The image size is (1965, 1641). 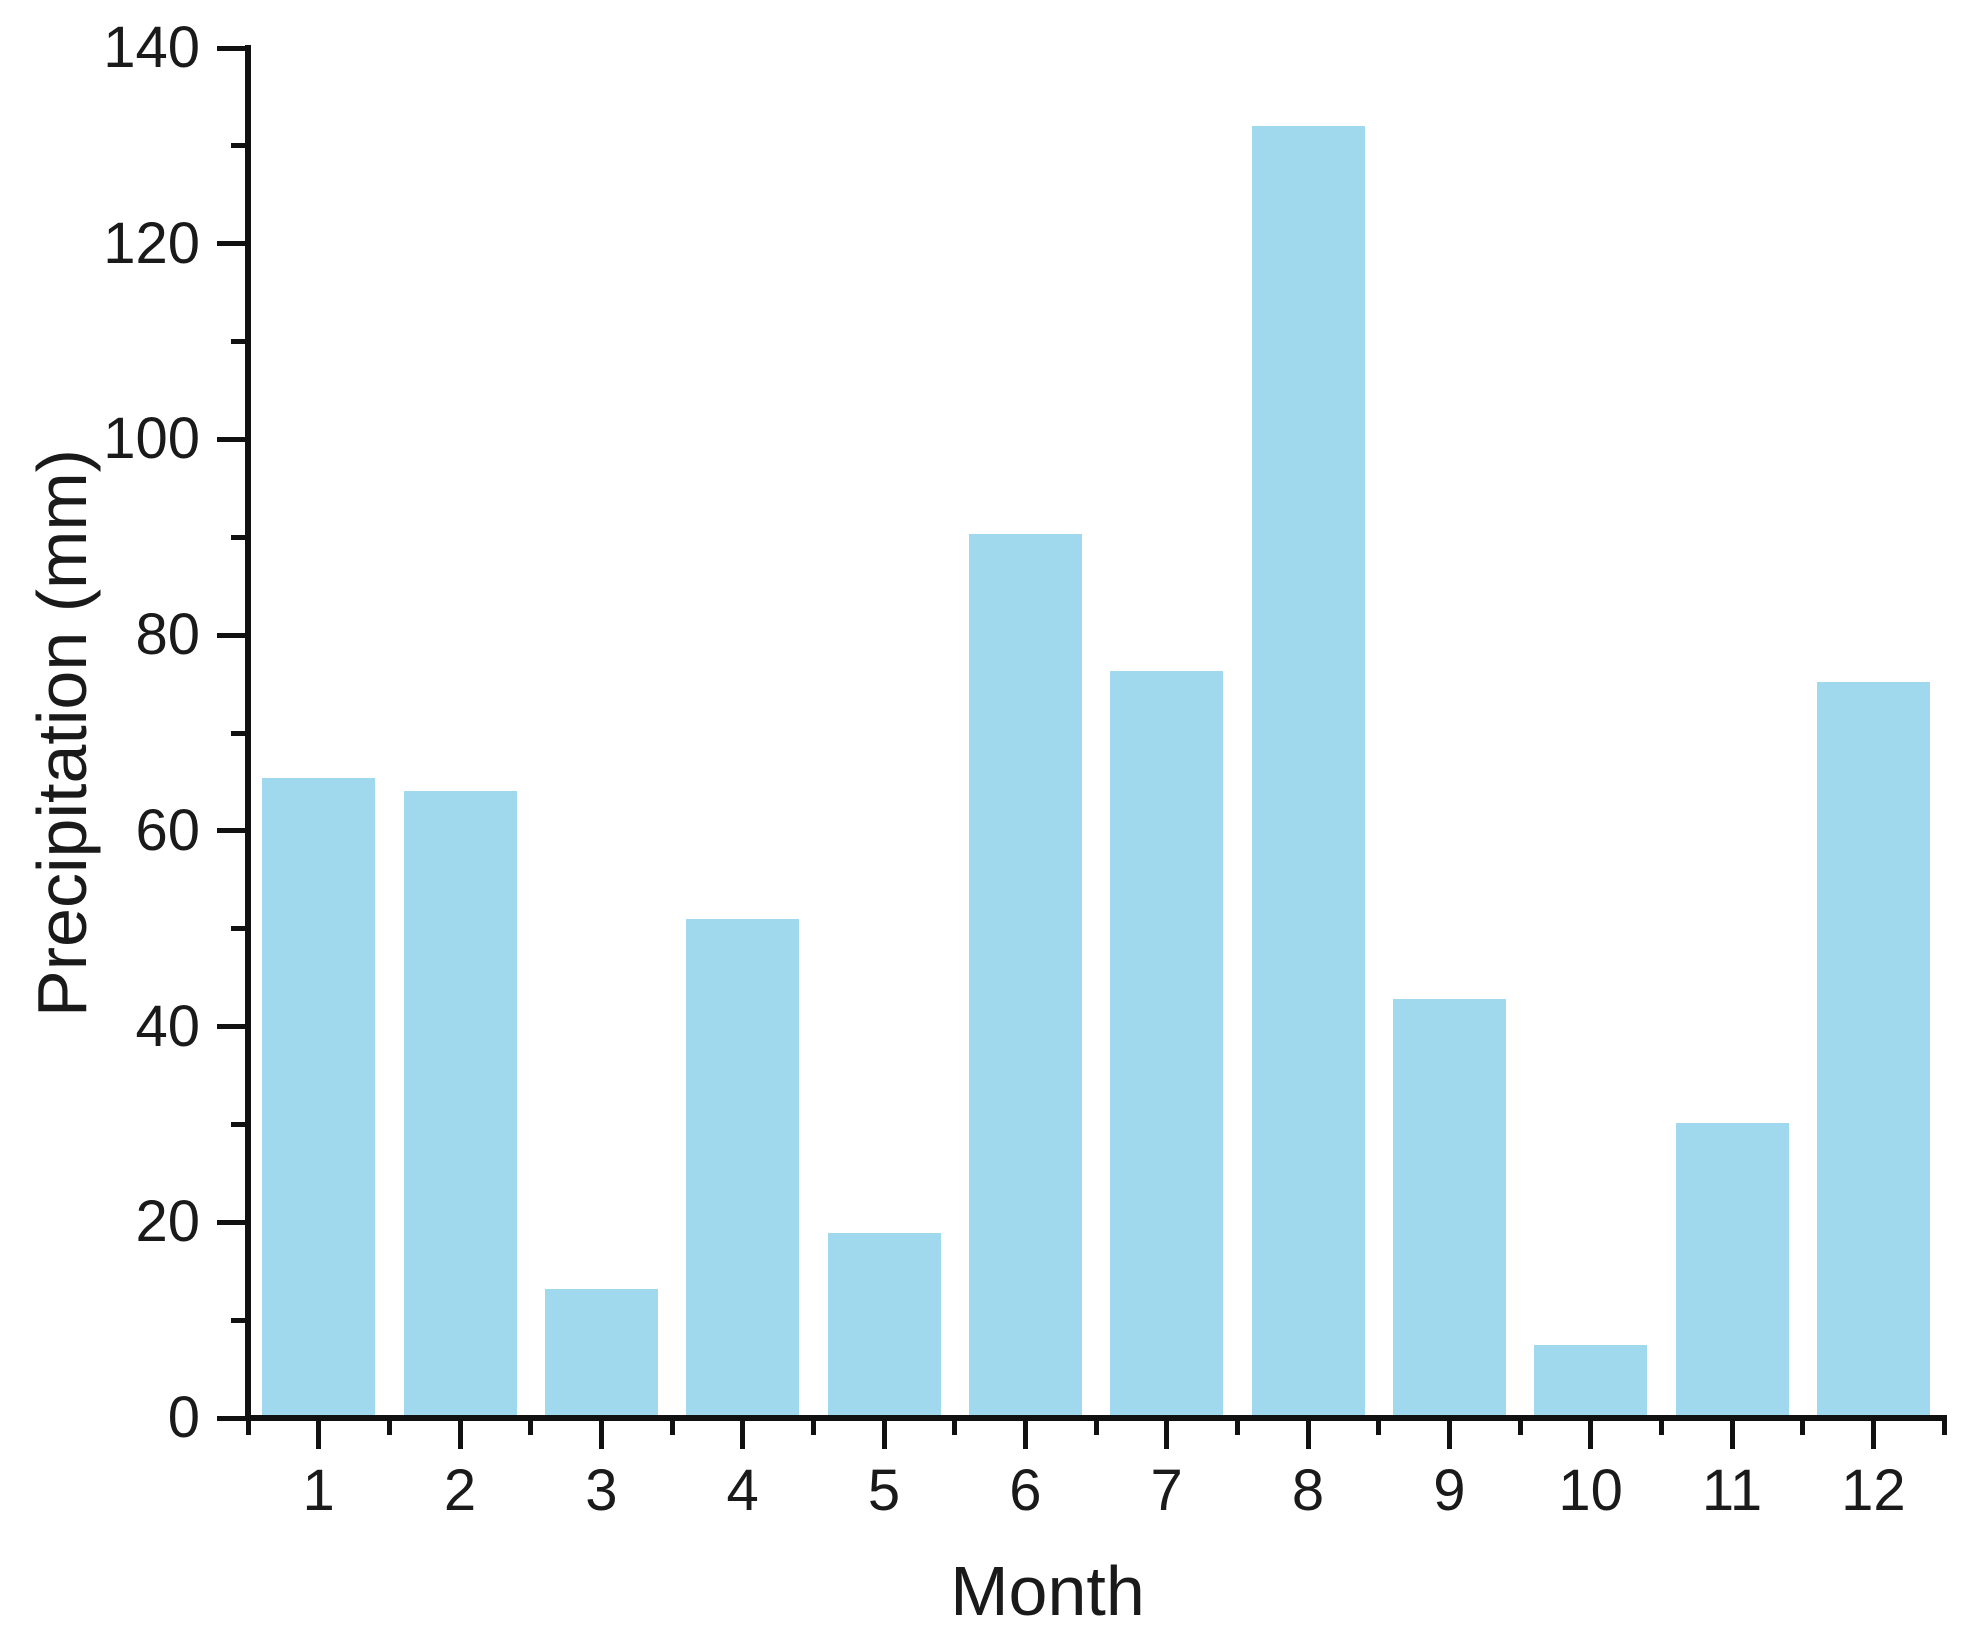 I want to click on x-tick-label: 3, so click(x=601, y=1490).